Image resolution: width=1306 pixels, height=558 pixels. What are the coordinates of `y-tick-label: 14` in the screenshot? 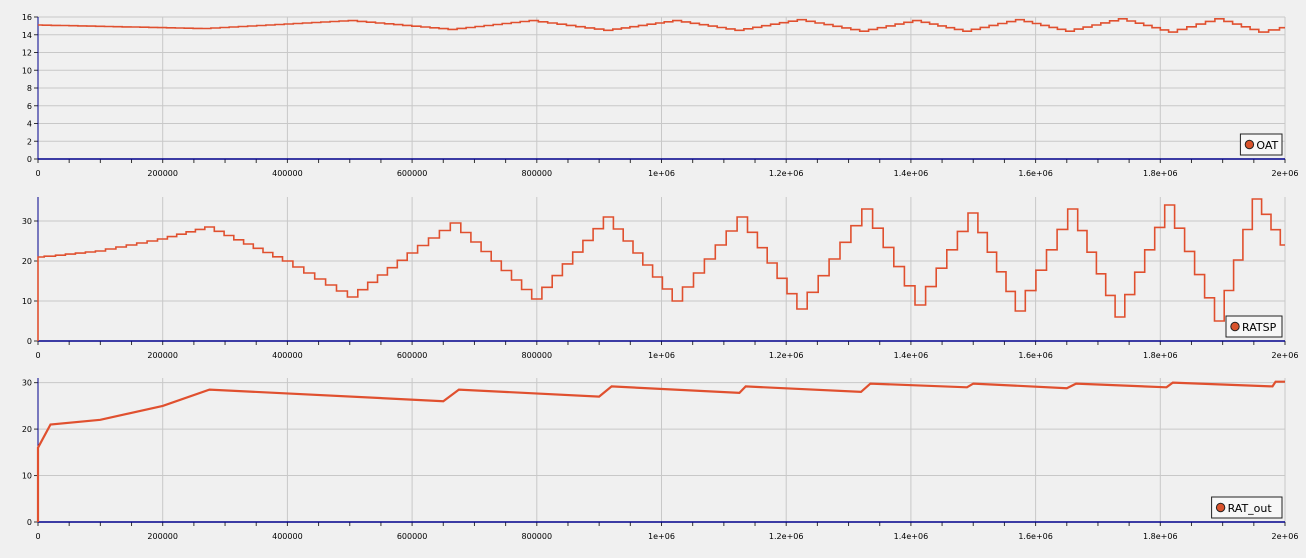 It's located at (27, 35).